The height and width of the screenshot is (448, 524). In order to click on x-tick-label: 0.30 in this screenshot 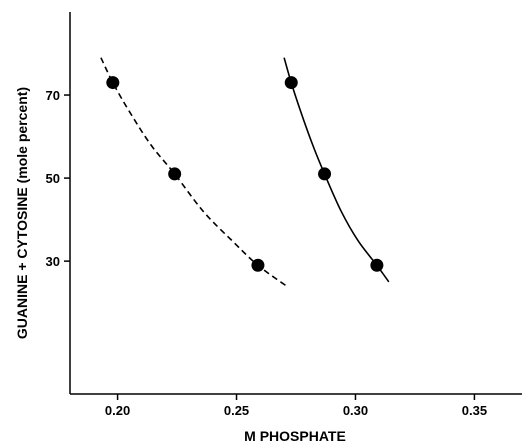, I will do `click(355, 410)`.